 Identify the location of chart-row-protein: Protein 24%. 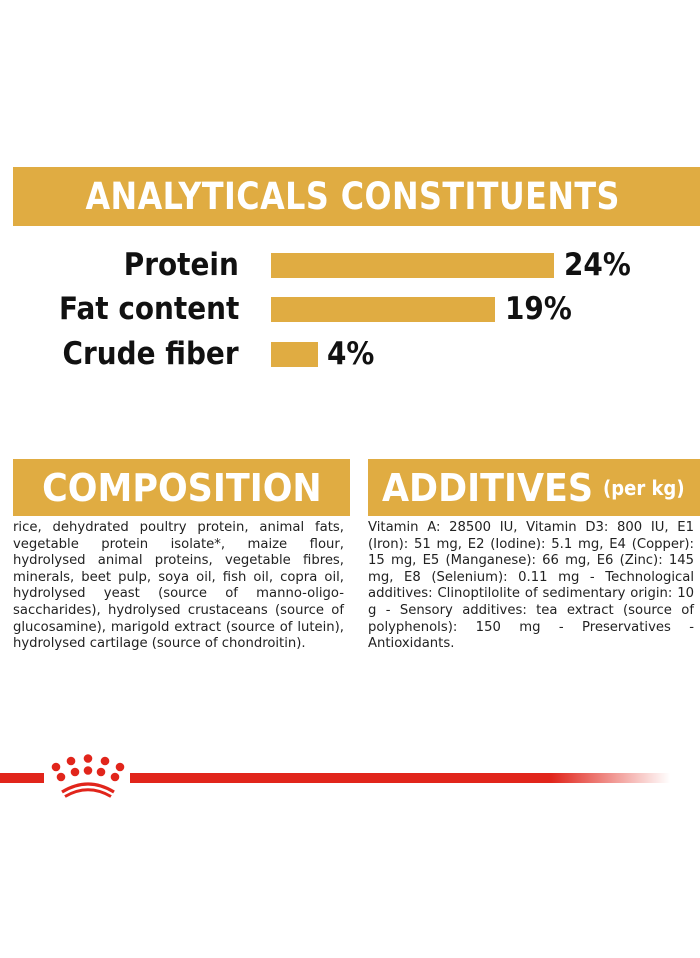
(350, 265).